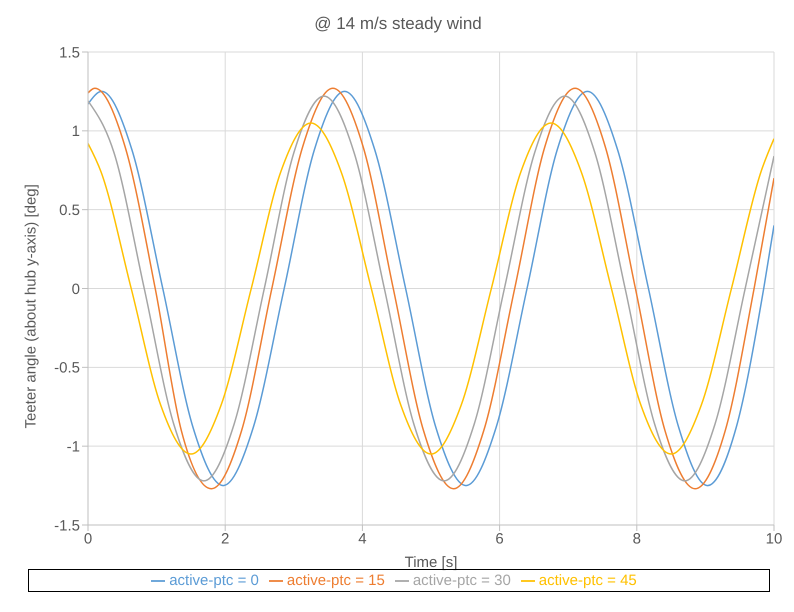 This screenshot has height=612, width=794. Describe the element at coordinates (69, 210) in the screenshot. I see `y-tick-label: 0.5` at that location.